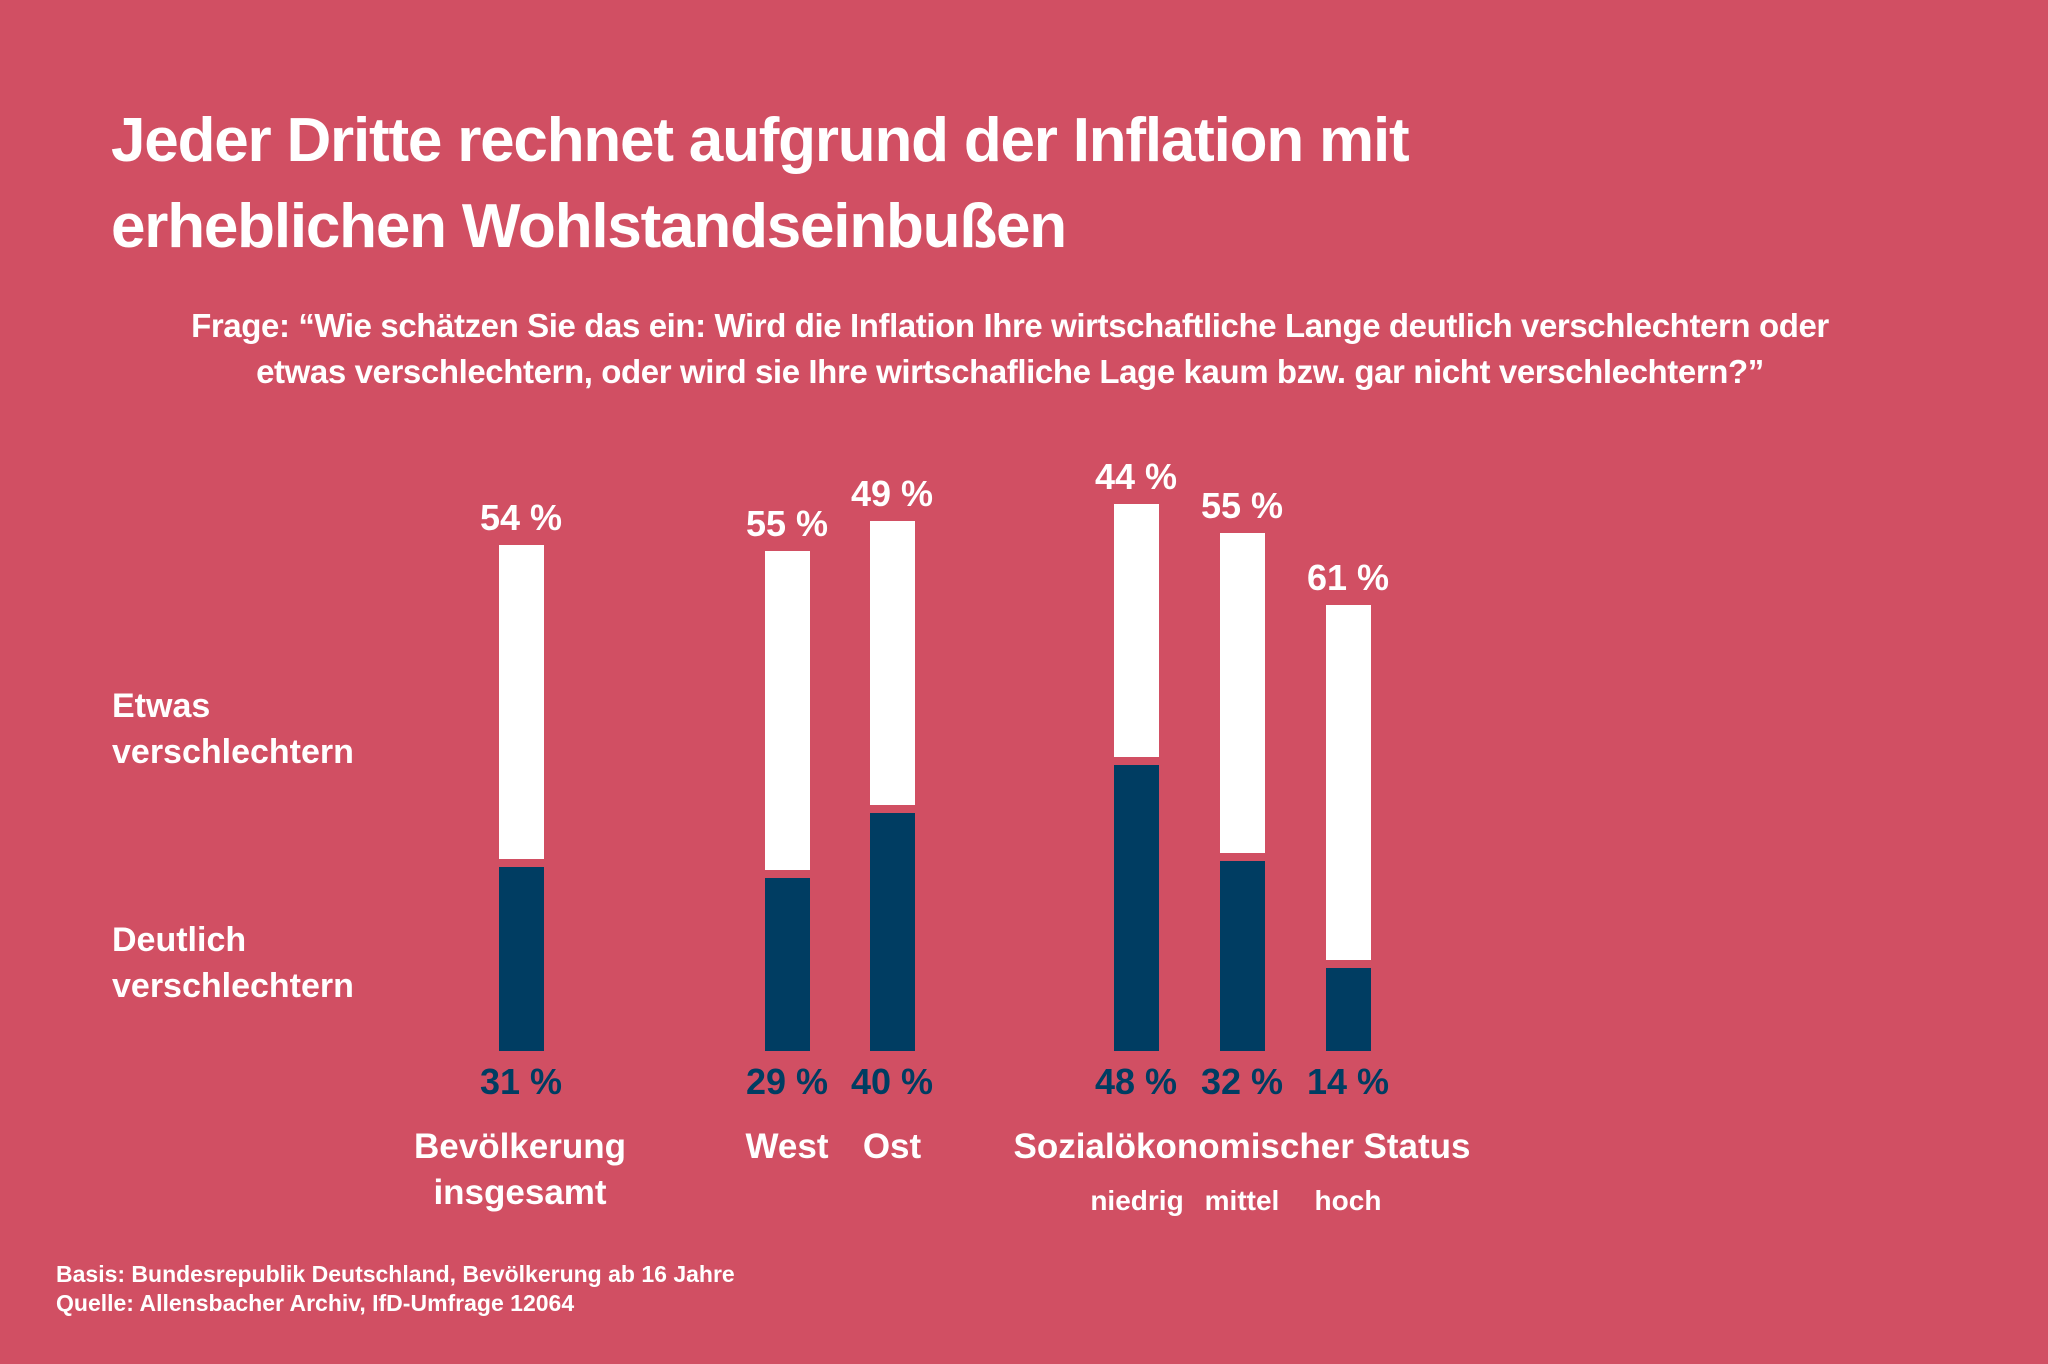 This screenshot has width=2048, height=1364. I want to click on group-label-west: West, so click(787, 1146).